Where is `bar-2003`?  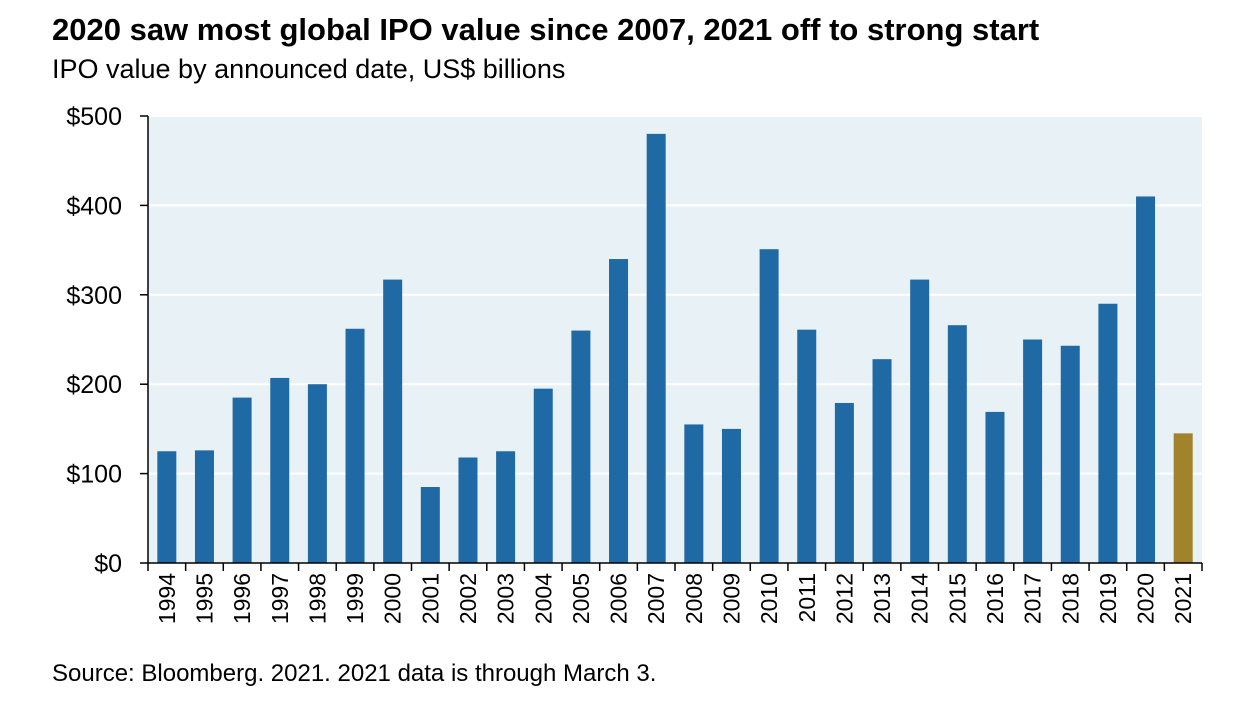
bar-2003 is located at coordinates (506, 507).